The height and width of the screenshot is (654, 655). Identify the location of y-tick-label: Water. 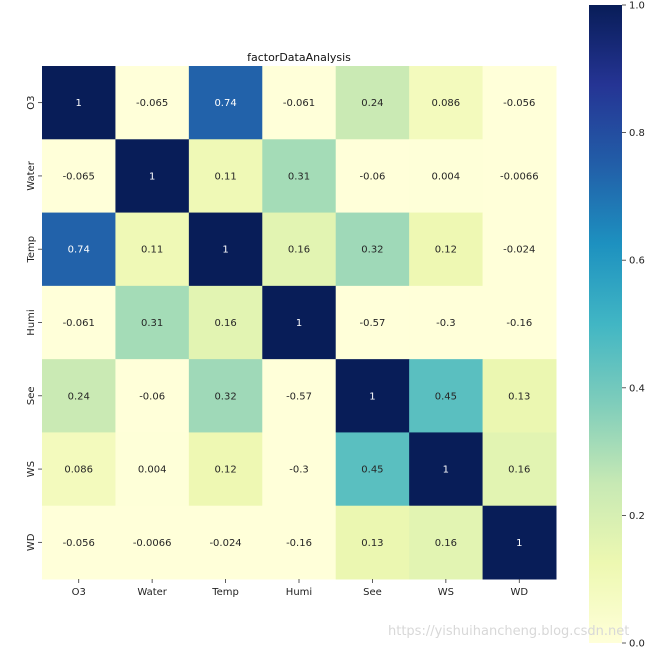
(31, 175).